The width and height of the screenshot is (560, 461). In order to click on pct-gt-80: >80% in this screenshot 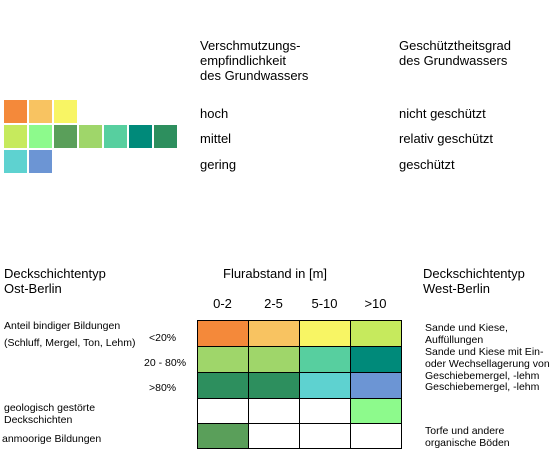, I will do `click(163, 388)`.